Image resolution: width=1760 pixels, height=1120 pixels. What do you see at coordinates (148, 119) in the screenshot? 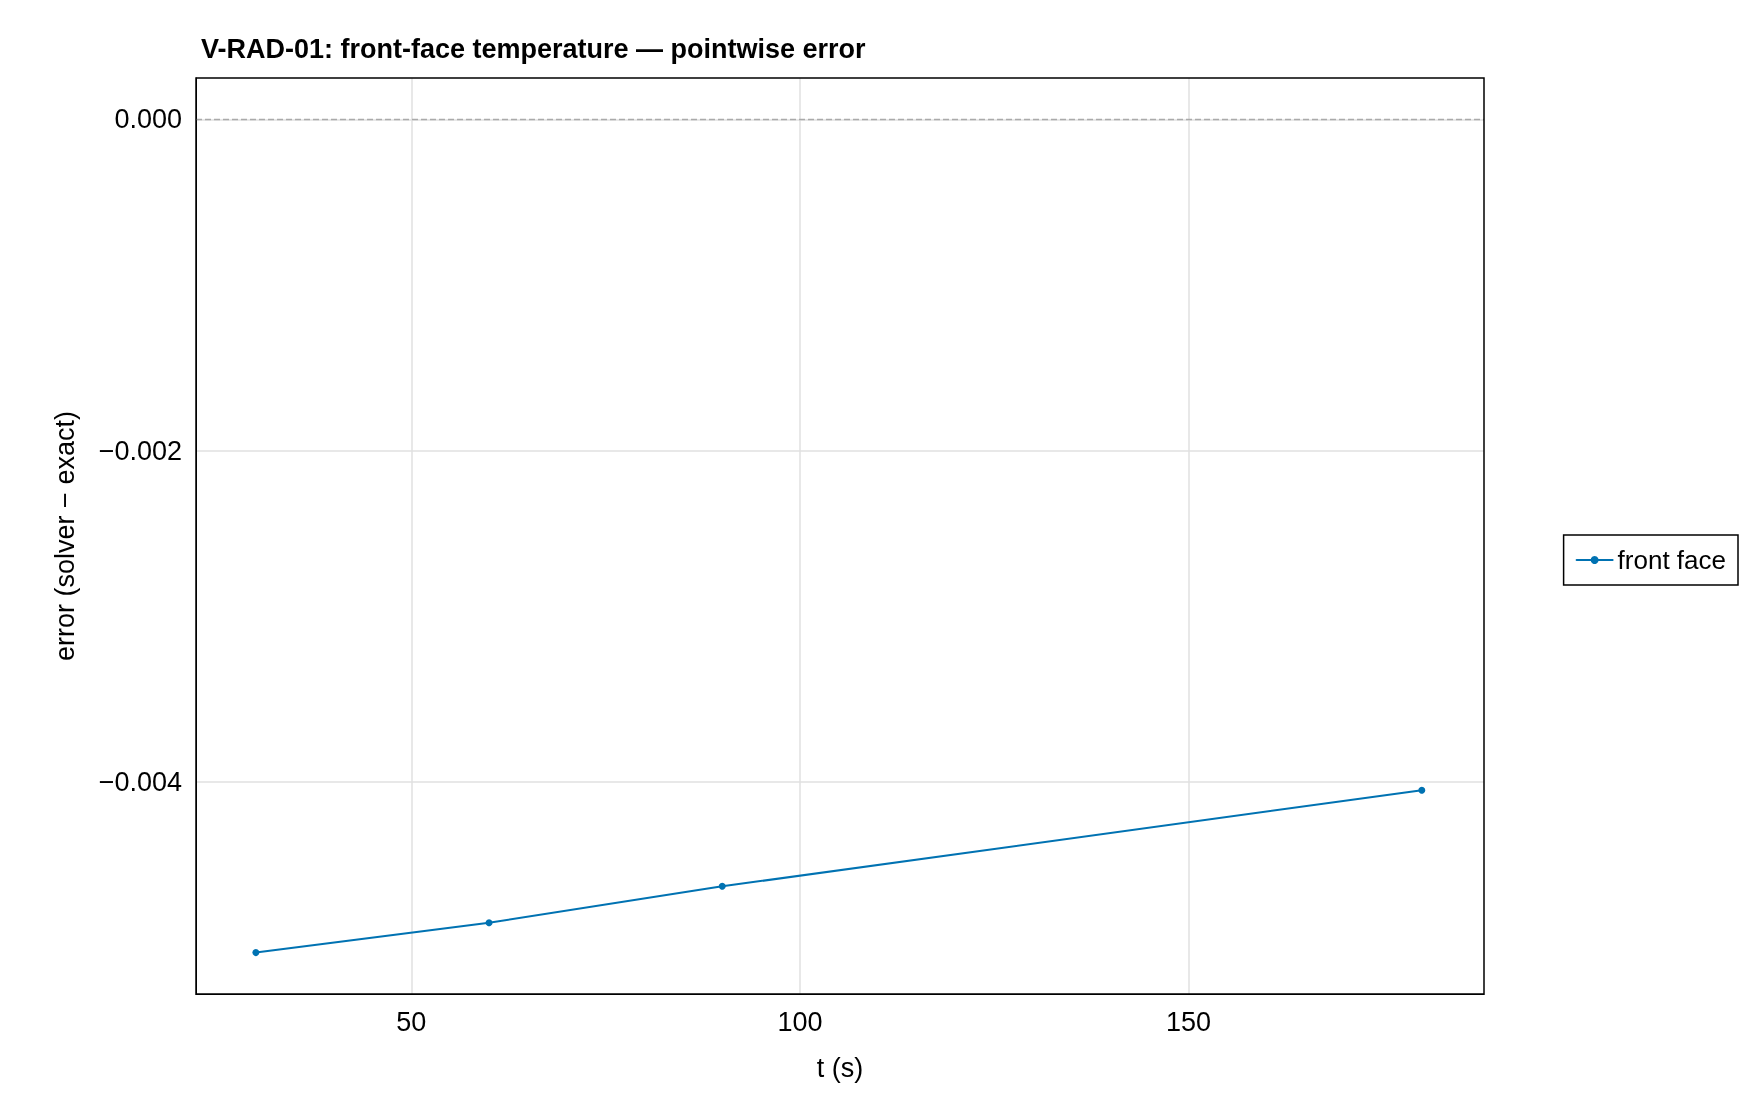
I see `y-tick-label: 0.000` at bounding box center [148, 119].